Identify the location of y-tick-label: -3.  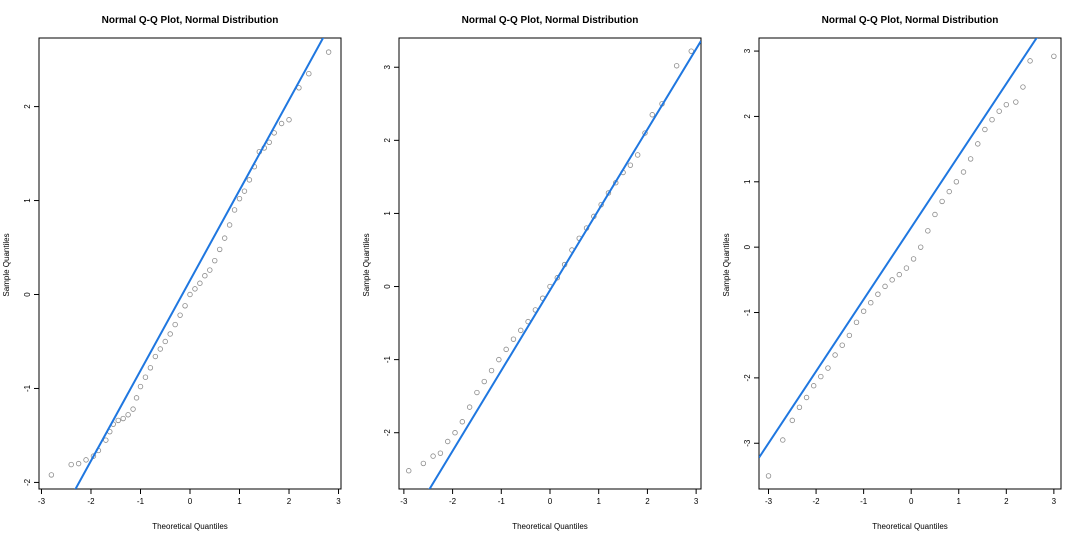
(747, 443).